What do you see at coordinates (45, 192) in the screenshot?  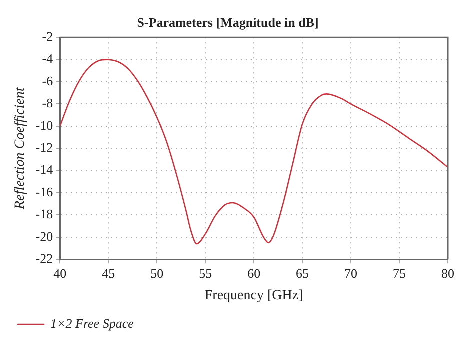 I see `y-tick-label: -16` at bounding box center [45, 192].